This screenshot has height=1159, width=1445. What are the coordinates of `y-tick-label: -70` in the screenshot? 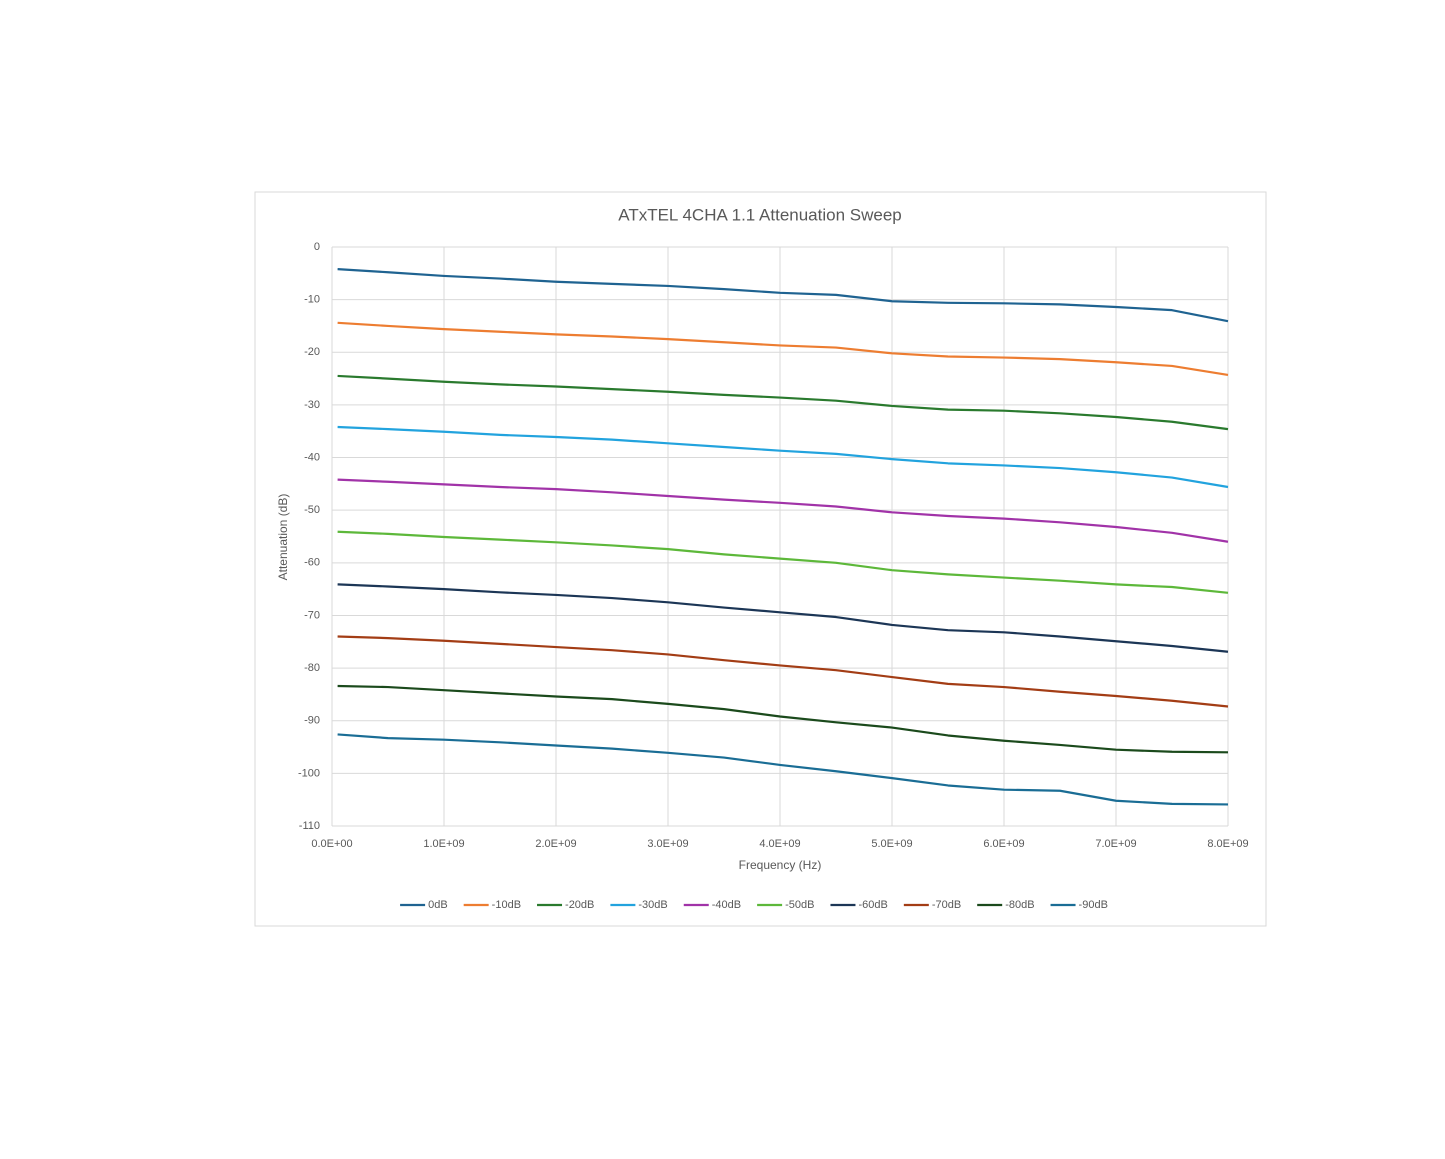 It's located at (312, 615).